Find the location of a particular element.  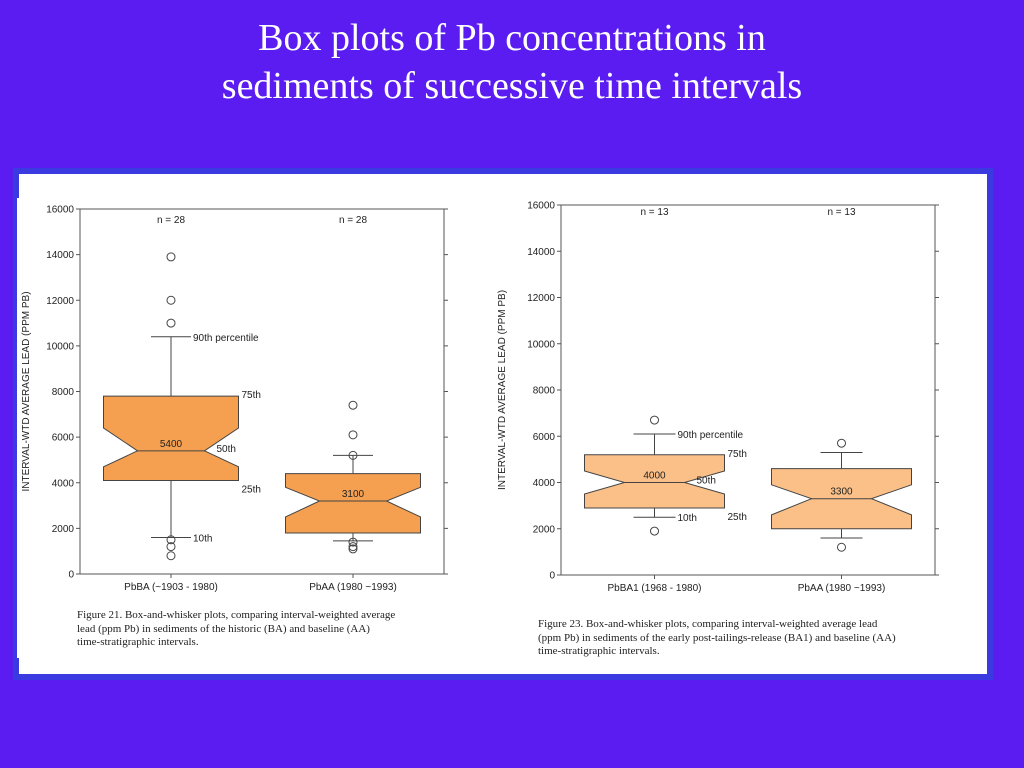

panel-edge is located at coordinates (18, 428).